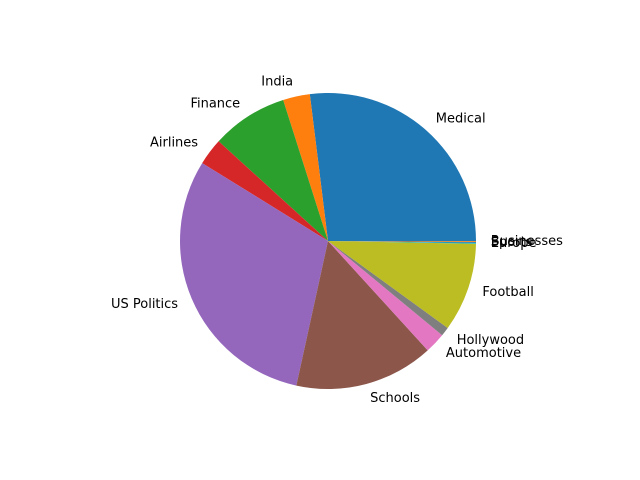  I want to click on pie-slice-europe, so click(402, 242).